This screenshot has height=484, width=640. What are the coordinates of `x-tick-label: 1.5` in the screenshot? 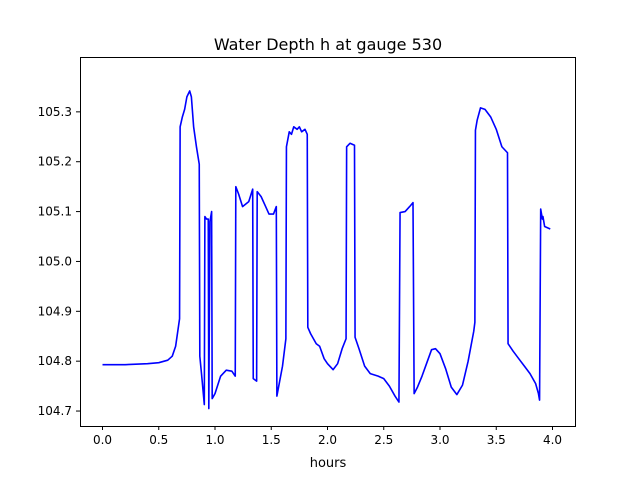 It's located at (271, 440).